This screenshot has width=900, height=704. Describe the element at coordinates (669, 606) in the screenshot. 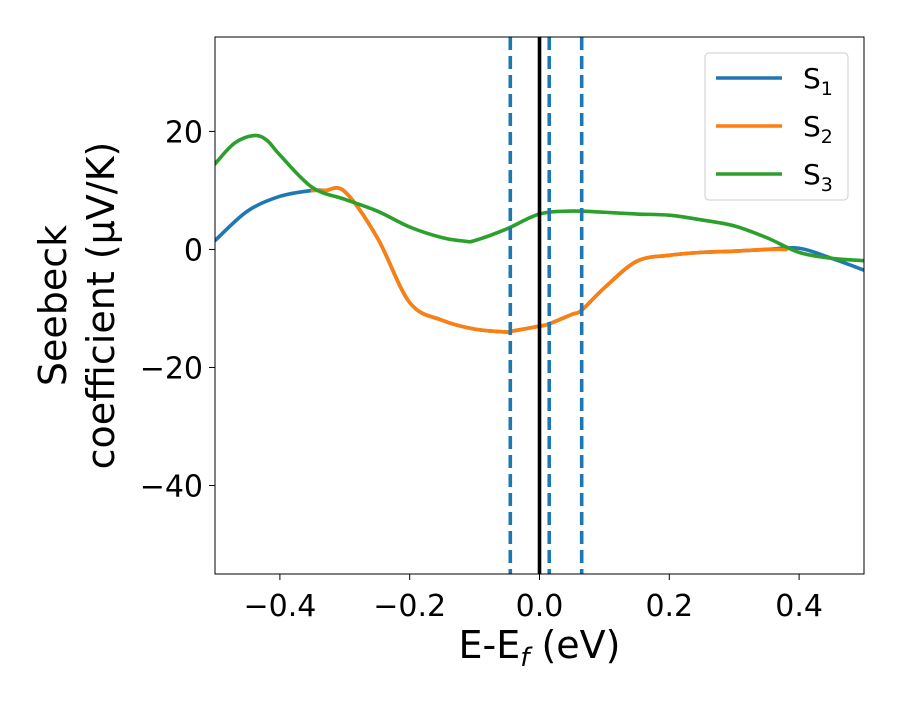

I see `x-tick-label: 0.2` at that location.